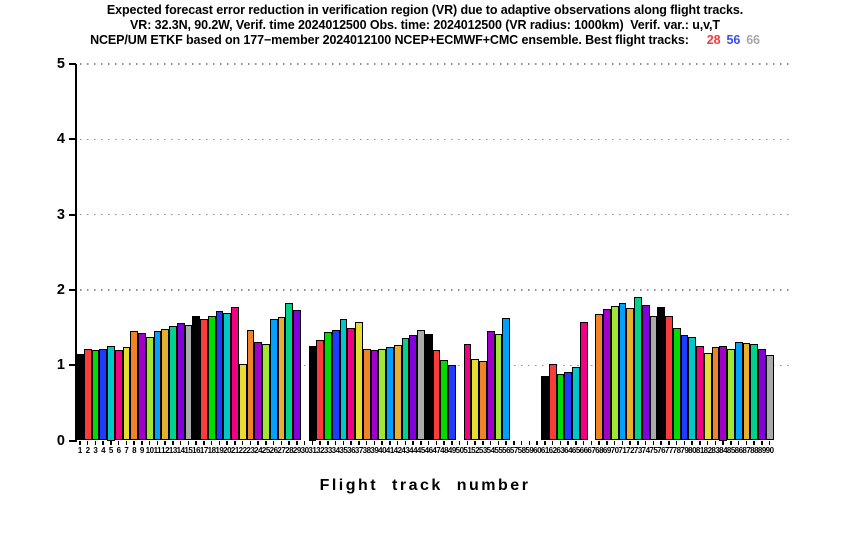 The height and width of the screenshot is (540, 850). I want to click on x-tick-label-85: 85, so click(730, 450).